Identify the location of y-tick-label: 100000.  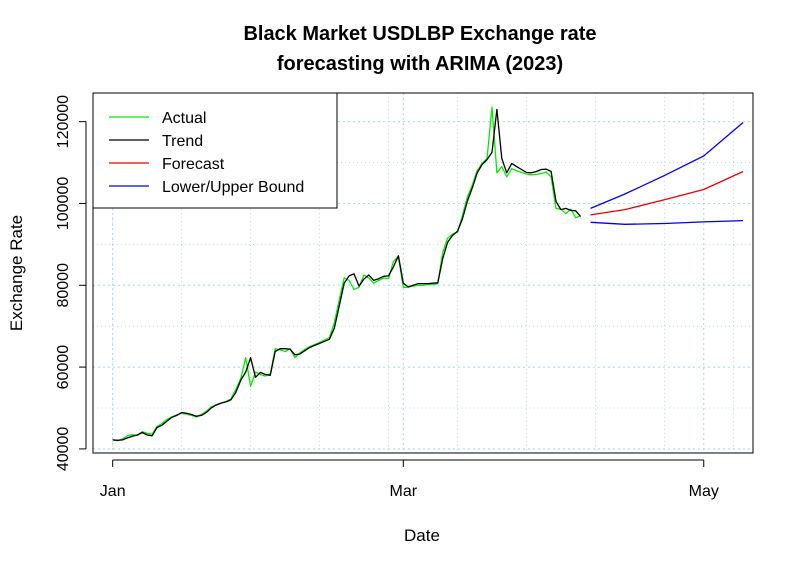
(63, 203).